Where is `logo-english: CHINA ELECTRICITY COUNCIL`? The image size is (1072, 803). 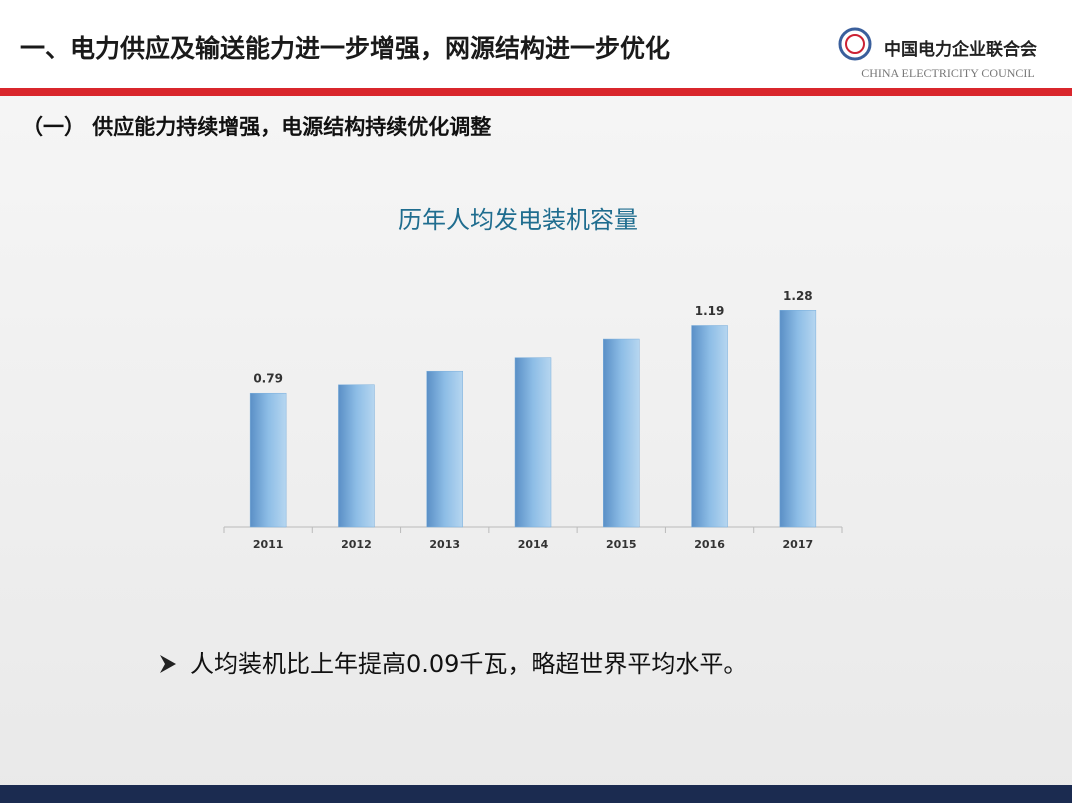 logo-english: CHINA ELECTRICITY COUNCIL is located at coordinates (948, 73).